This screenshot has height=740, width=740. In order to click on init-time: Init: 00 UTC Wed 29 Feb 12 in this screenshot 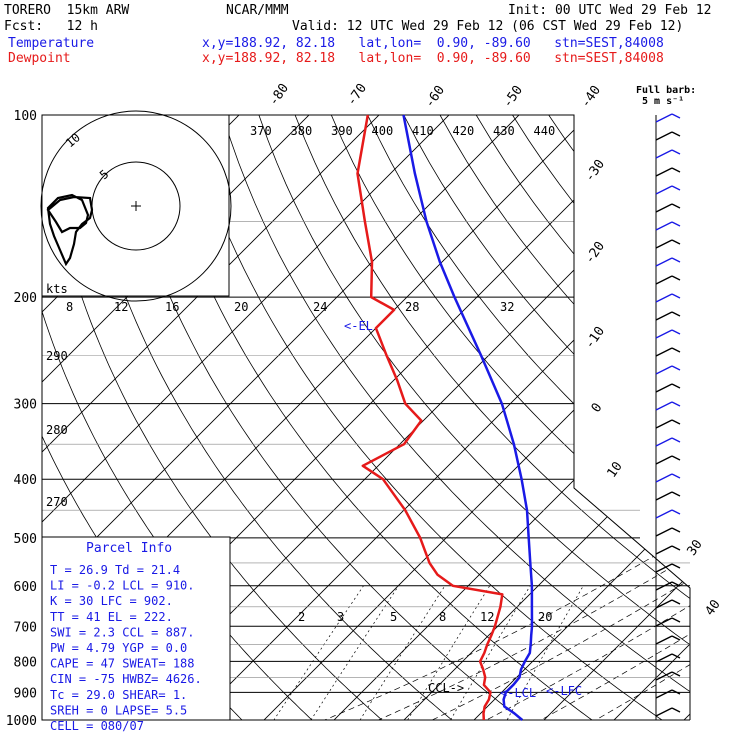, I will do `click(610, 10)`.